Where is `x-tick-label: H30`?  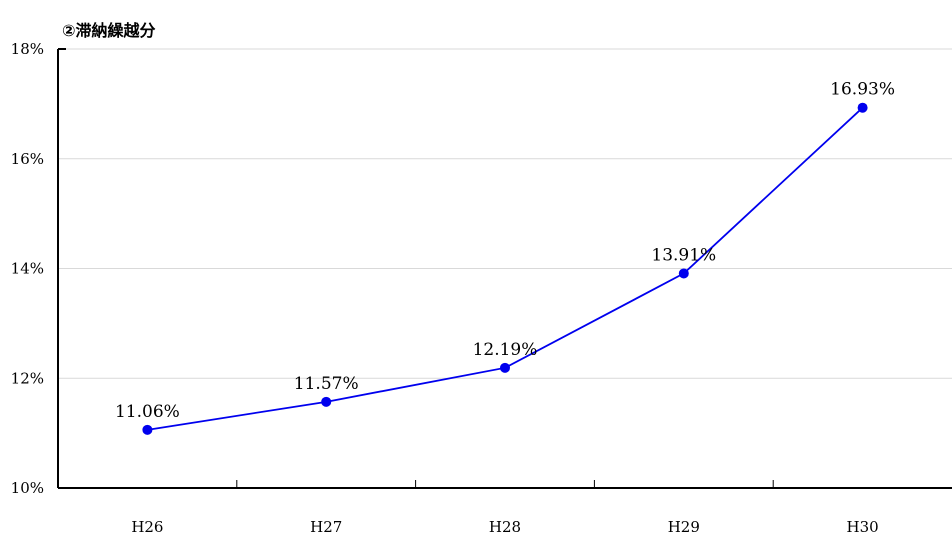
x-tick-label: H30 is located at coordinates (863, 527).